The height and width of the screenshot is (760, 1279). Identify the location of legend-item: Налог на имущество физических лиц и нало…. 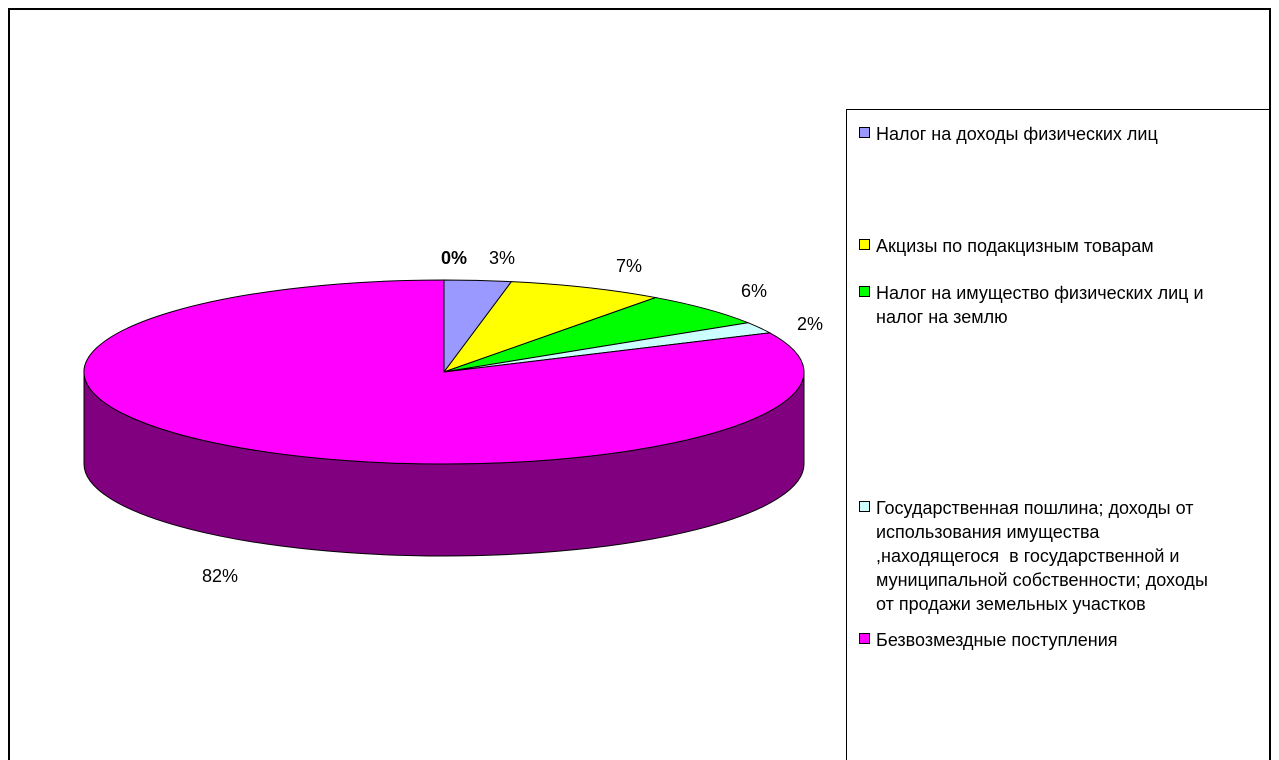
(1064, 305).